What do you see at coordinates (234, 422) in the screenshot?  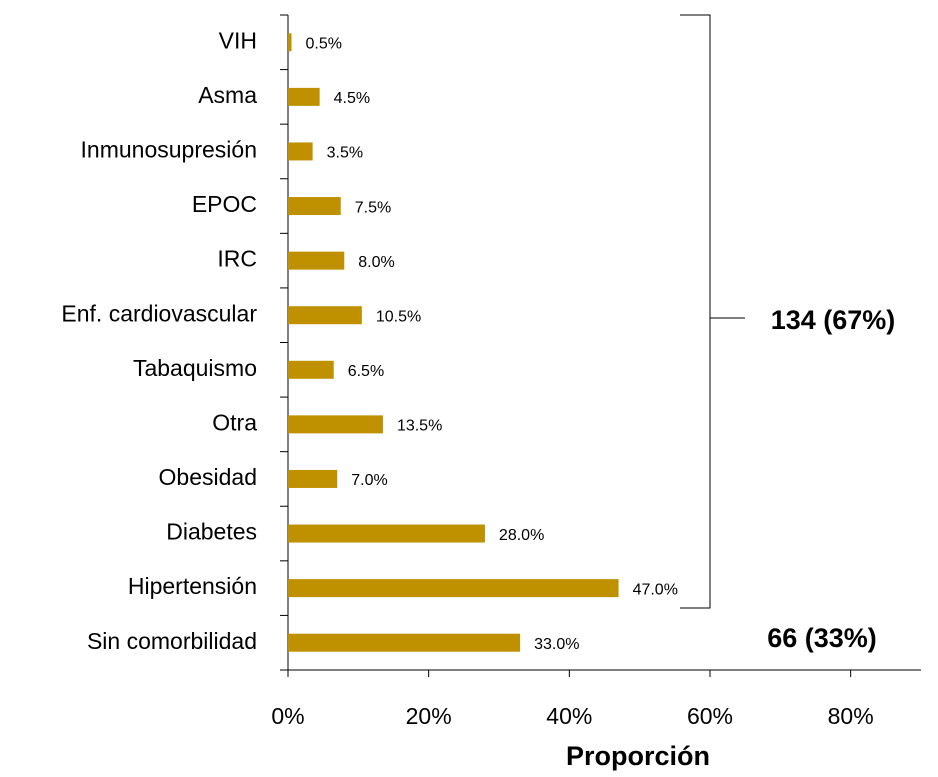 I see `y-tick-label: Otra` at bounding box center [234, 422].